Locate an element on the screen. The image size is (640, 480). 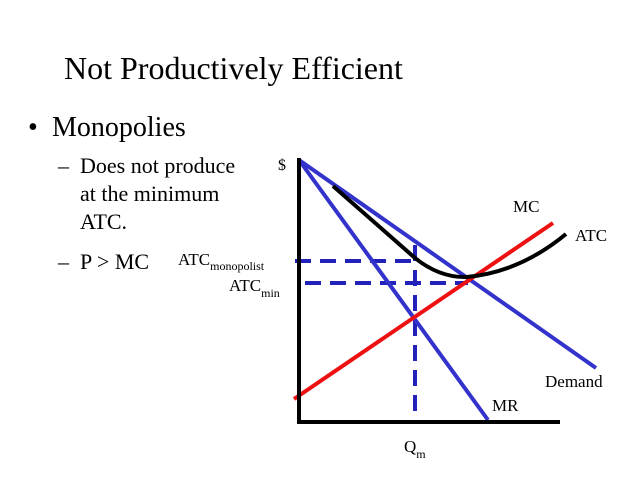
slide-title: Not Productively Efficient is located at coordinates (233, 68).